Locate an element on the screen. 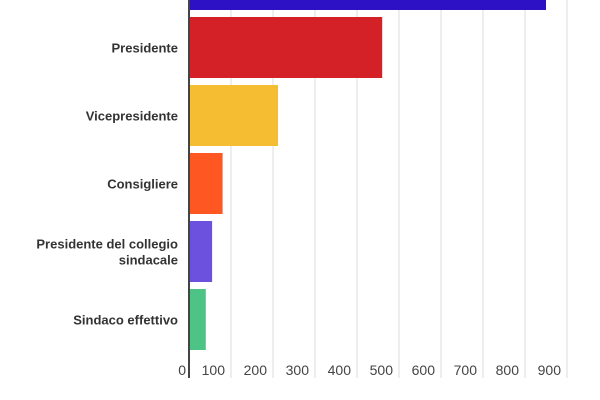  x-tick-label: 500 is located at coordinates (382, 370).